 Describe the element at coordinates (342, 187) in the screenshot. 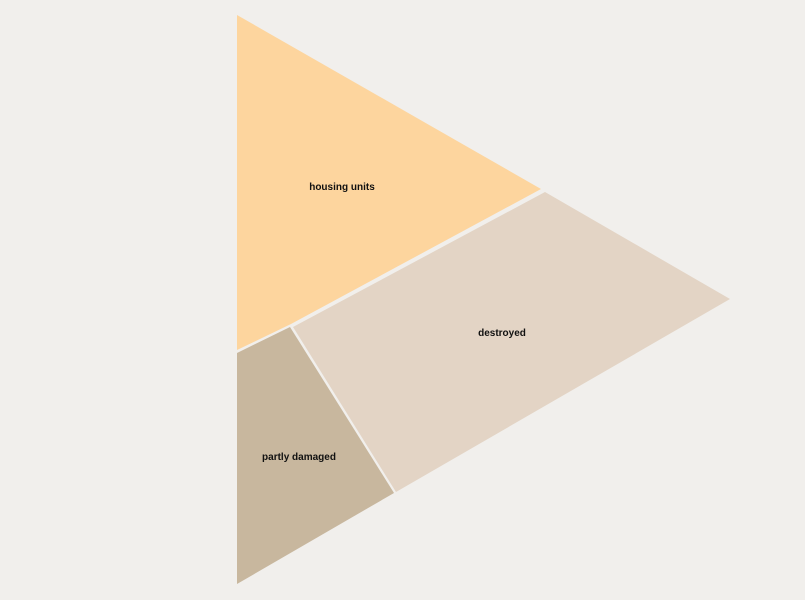

I see `label-housing-units: housing units` at that location.